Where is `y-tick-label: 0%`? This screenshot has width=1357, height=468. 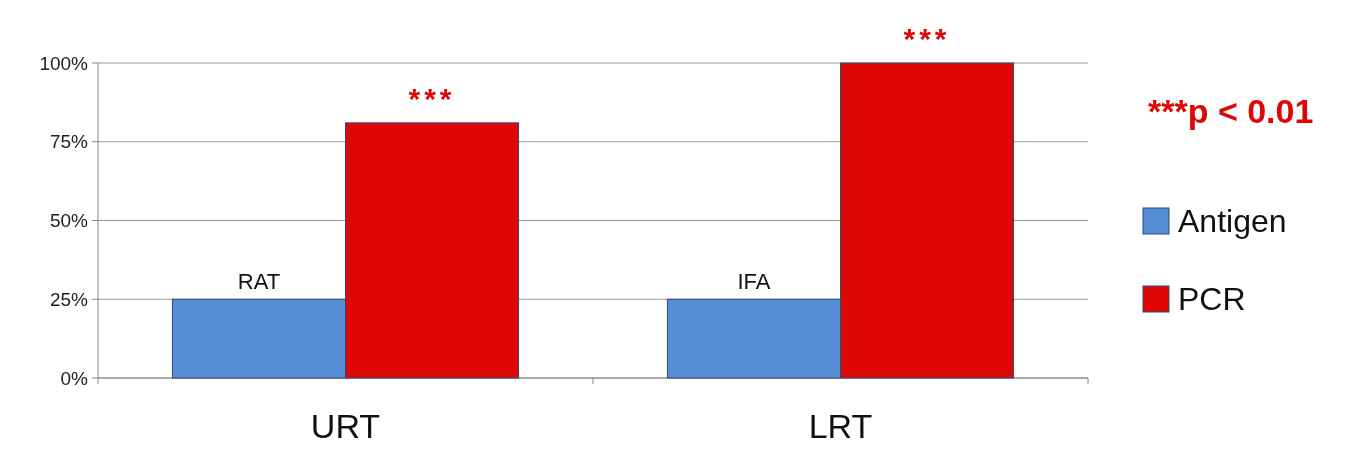
y-tick-label: 0% is located at coordinates (74, 378).